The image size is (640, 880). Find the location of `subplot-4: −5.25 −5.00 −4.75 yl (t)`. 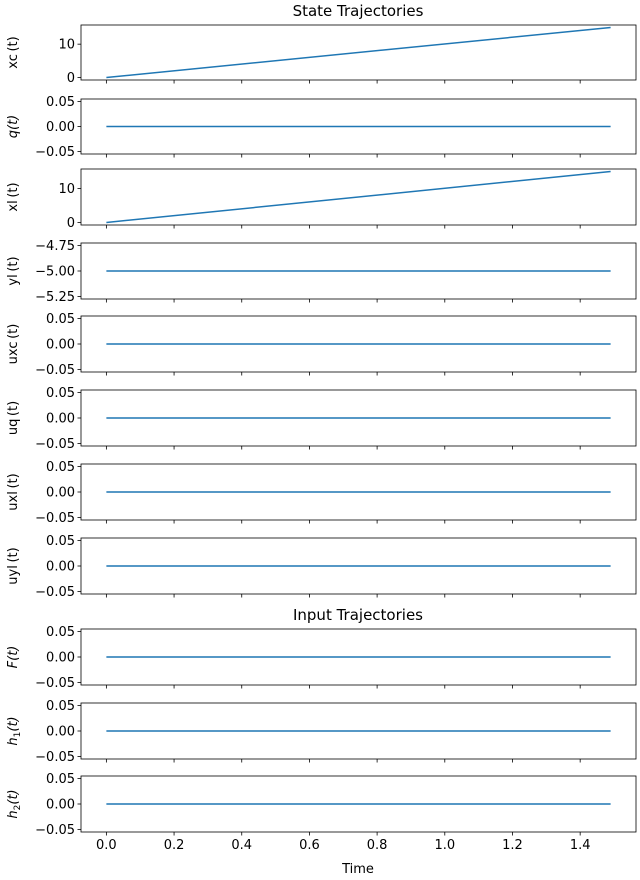

subplot-4: −5.25 −5.00 −4.75 yl (t) is located at coordinates (321, 272).